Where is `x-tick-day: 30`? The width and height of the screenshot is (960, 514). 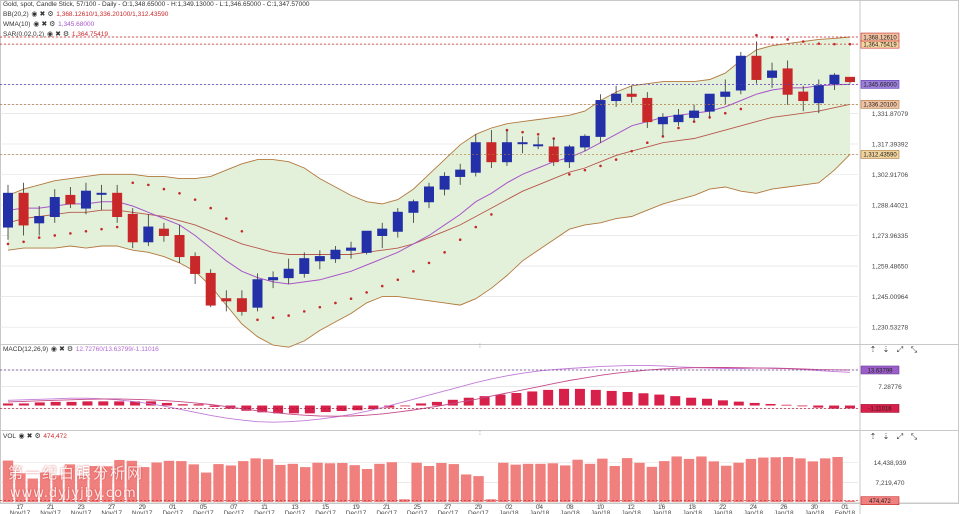
x-tick-day: 30 is located at coordinates (815, 507).